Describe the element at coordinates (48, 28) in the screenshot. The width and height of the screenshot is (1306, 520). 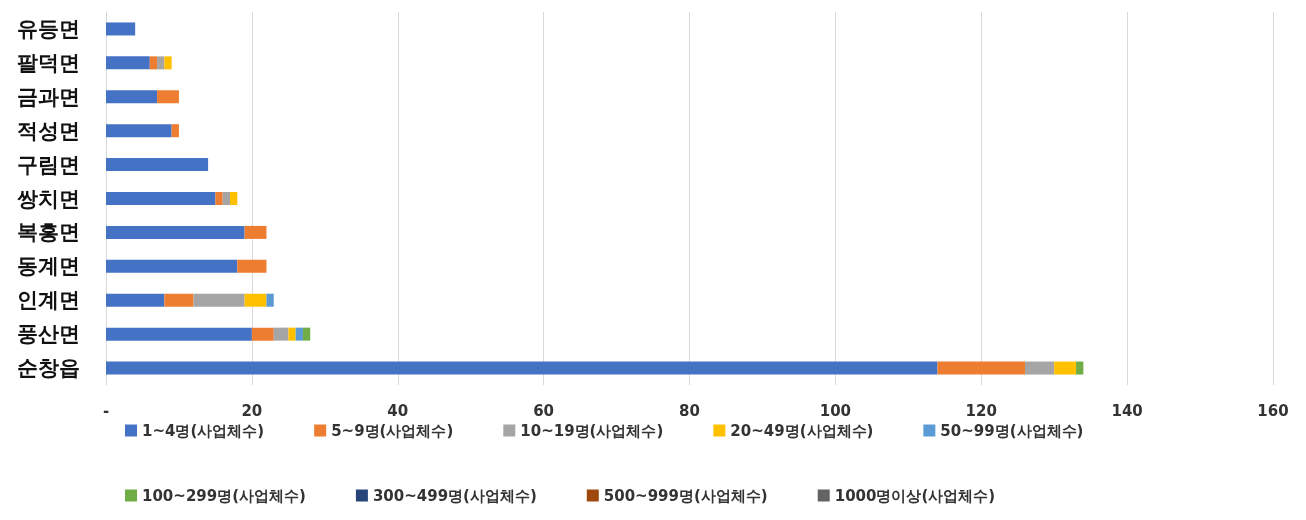
I see `y-tick-label: 유등면` at that location.